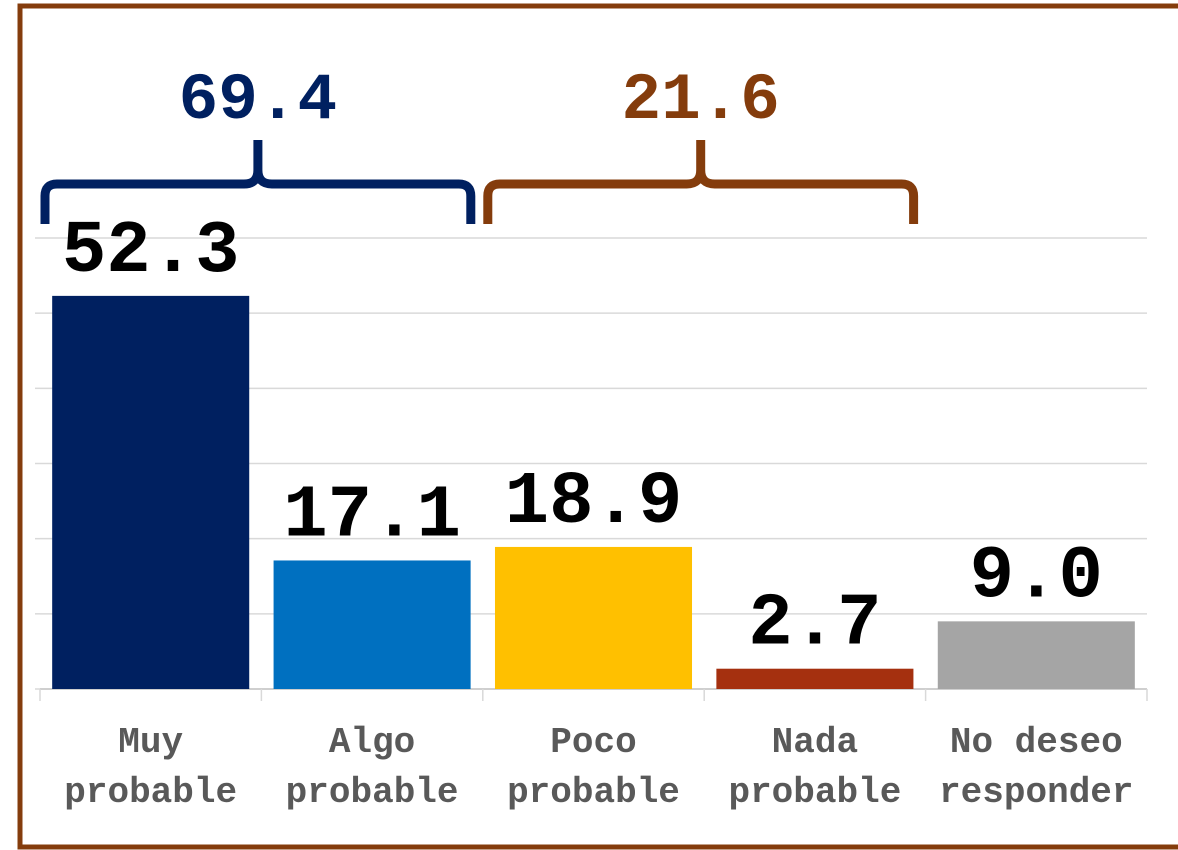  Describe the element at coordinates (814, 625) in the screenshot. I see `data-label: 2.7` at that location.